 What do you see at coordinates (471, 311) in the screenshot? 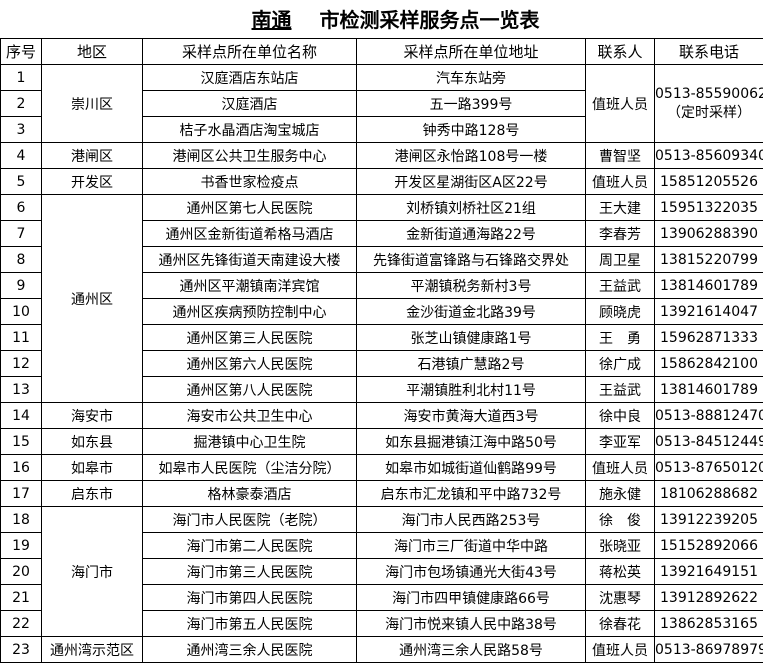
I see `cell-address: 金沙街道金北路39号` at bounding box center [471, 311].